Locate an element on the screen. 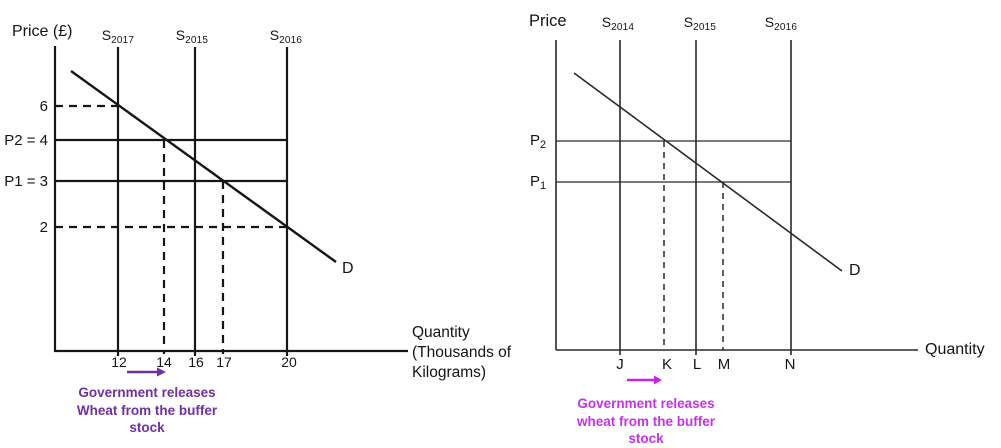  left-quantity-label-17: 17 is located at coordinates (224, 362).